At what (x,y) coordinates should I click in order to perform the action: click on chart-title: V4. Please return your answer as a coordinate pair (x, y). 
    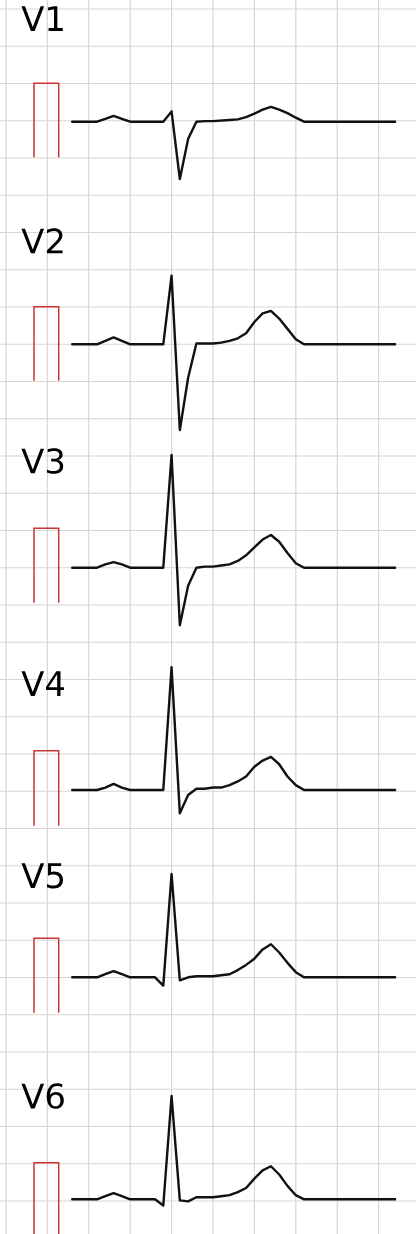
    Looking at the image, I should click on (43, 683).